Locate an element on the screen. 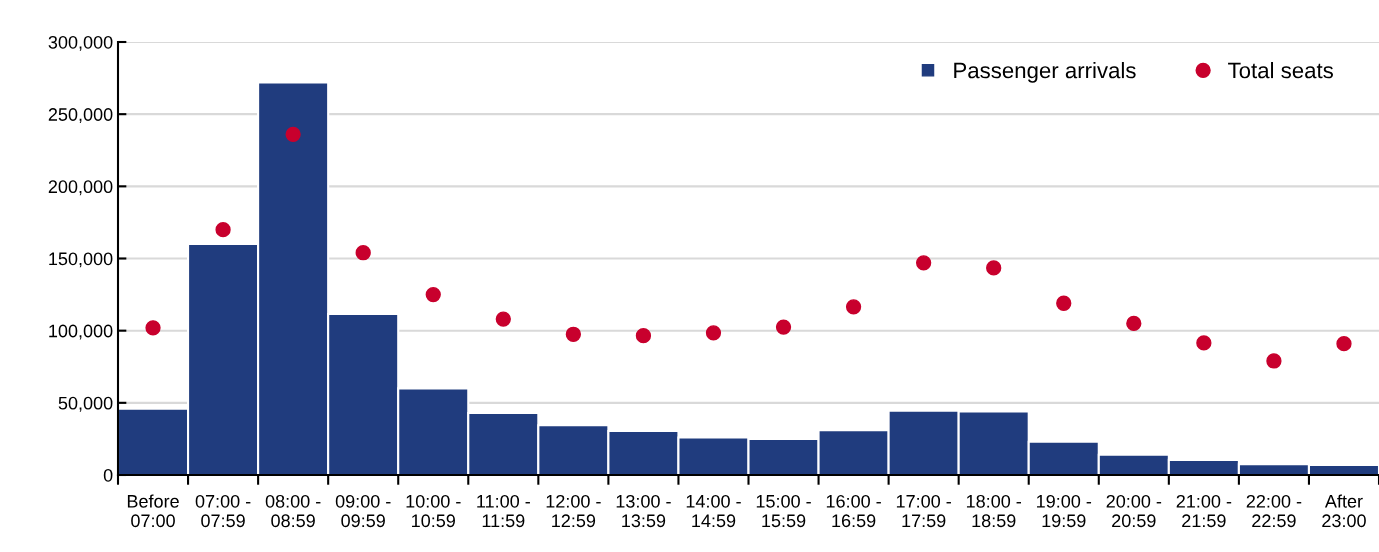  x-tick-label: 20:00 - 20:59 is located at coordinates (1134, 511).